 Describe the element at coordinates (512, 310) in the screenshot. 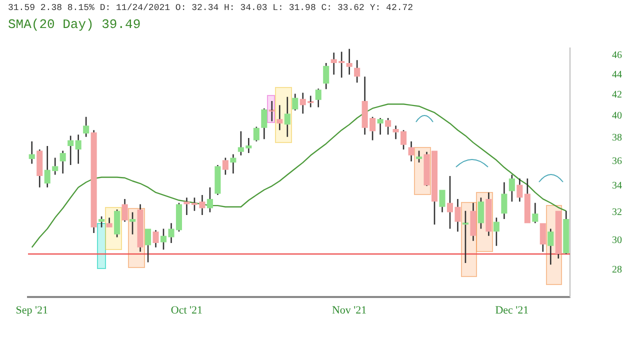

I see `x-tick-label: Dec '21` at that location.